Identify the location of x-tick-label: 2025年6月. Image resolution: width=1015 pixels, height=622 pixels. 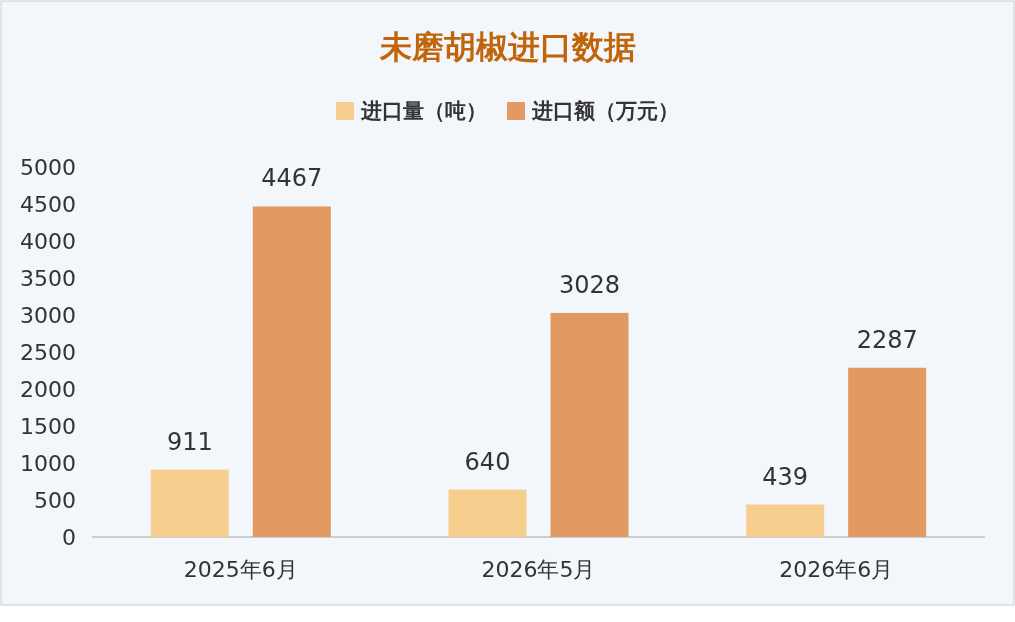
(240, 569).